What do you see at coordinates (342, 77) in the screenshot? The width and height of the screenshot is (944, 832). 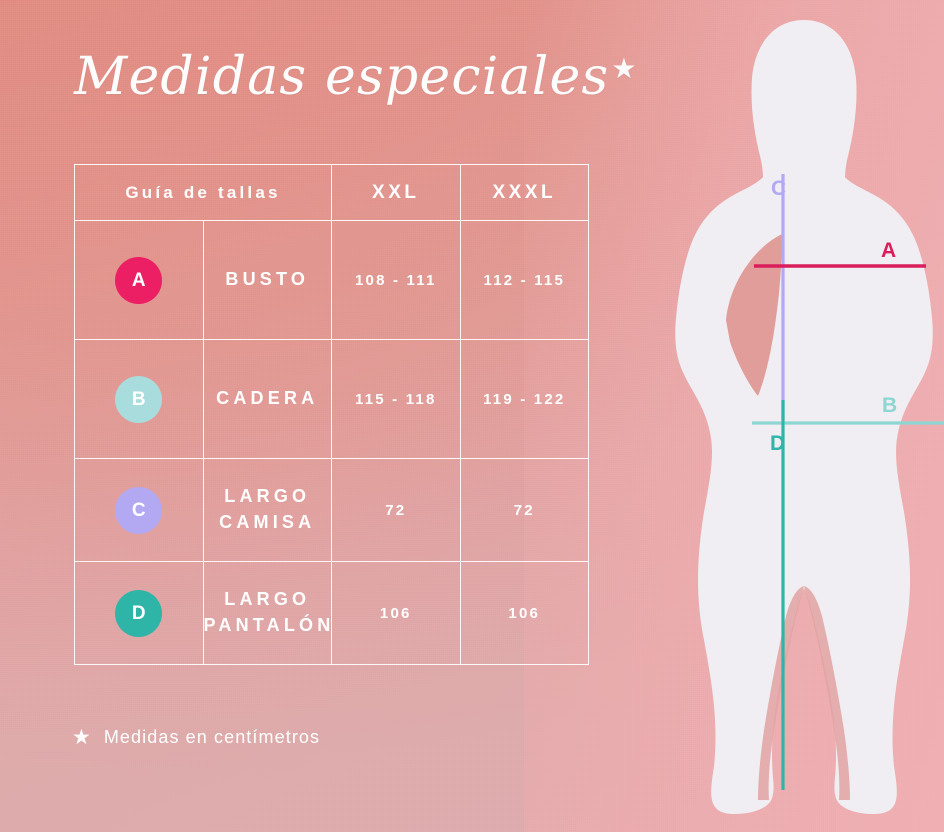 I see `page-title-text: Medidas especiales` at bounding box center [342, 77].